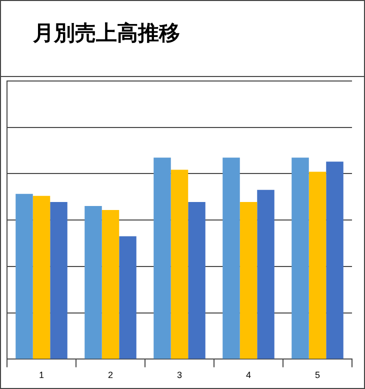 The width and height of the screenshot is (365, 389). I want to click on x-tick-label: 5, so click(317, 375).